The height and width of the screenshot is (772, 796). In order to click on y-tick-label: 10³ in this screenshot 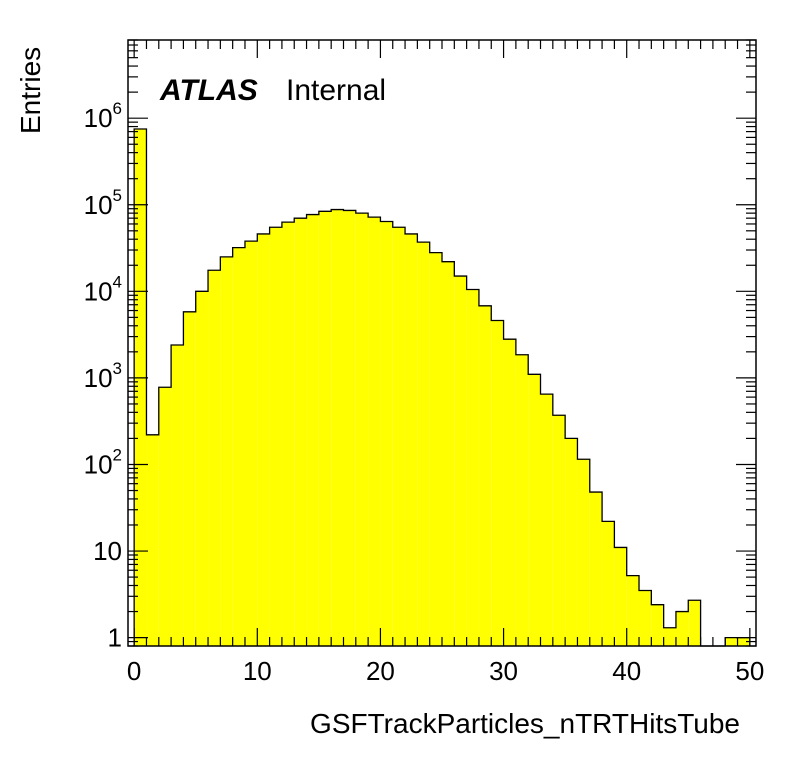, I will do `click(103, 376)`.